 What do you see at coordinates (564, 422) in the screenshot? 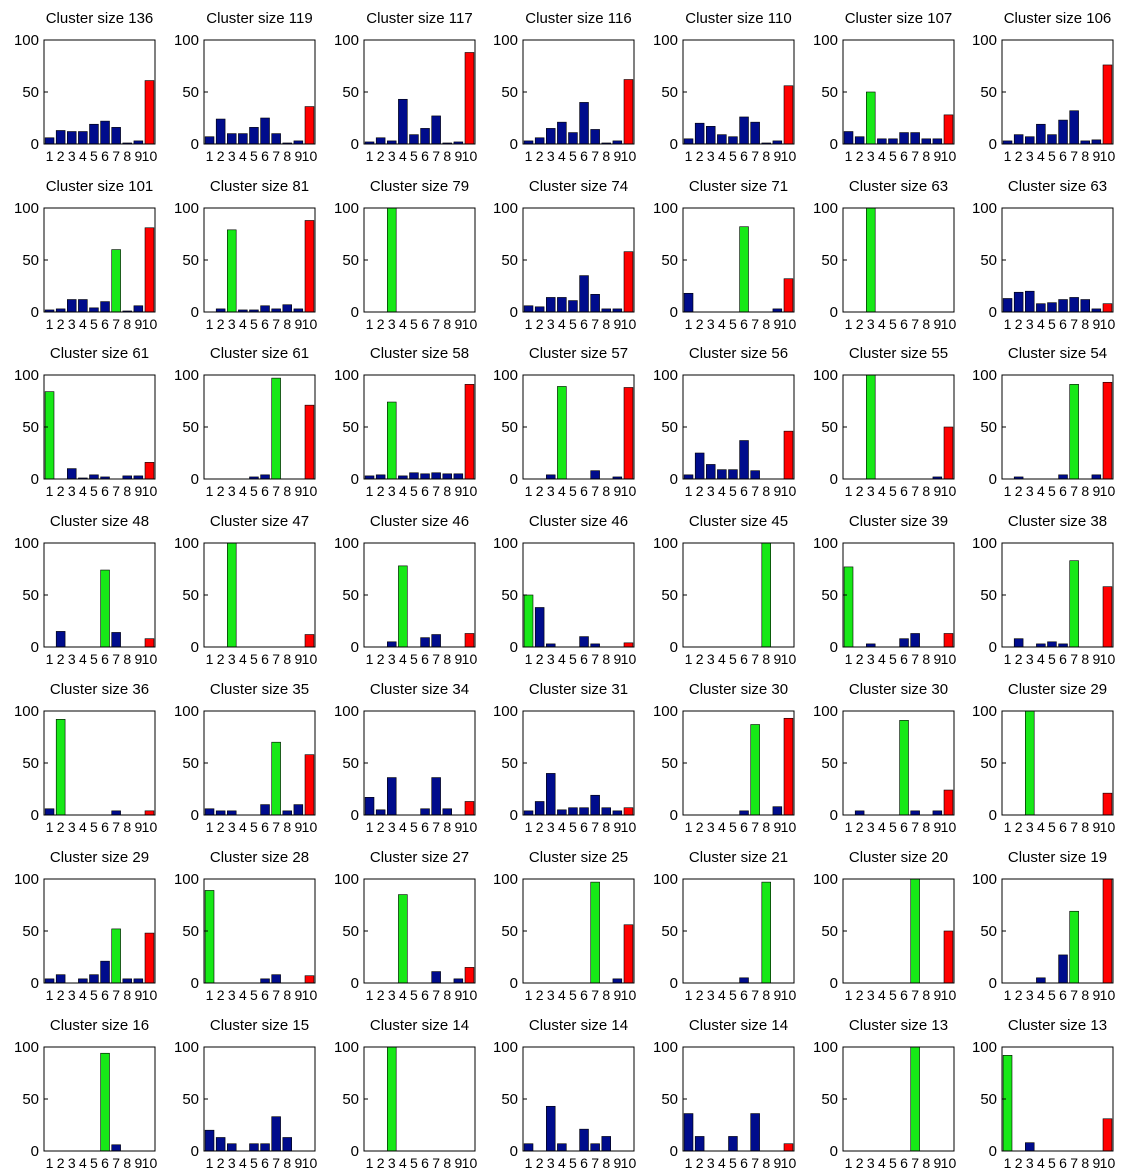
I see `chart-panel: Cluster size 57 0 50 100 1 2 3 4 5 6 7 8 9 10` at bounding box center [564, 422].